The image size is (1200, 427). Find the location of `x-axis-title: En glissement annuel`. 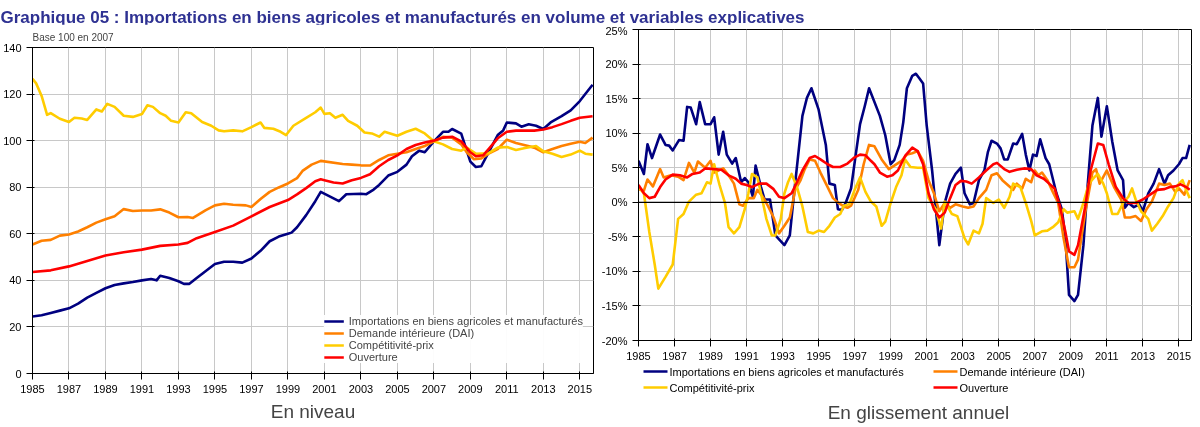

x-axis-title: En glissement annuel is located at coordinates (918, 412).